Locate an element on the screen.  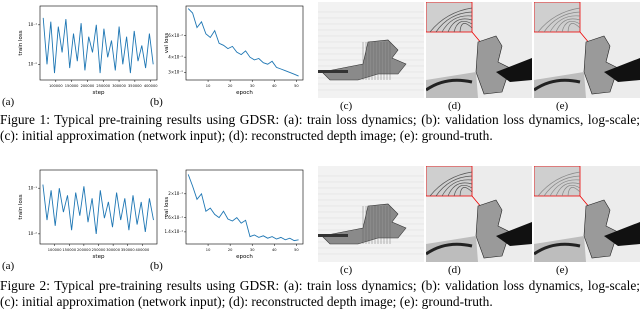
x-axis-label: epoch is located at coordinates (244, 257).